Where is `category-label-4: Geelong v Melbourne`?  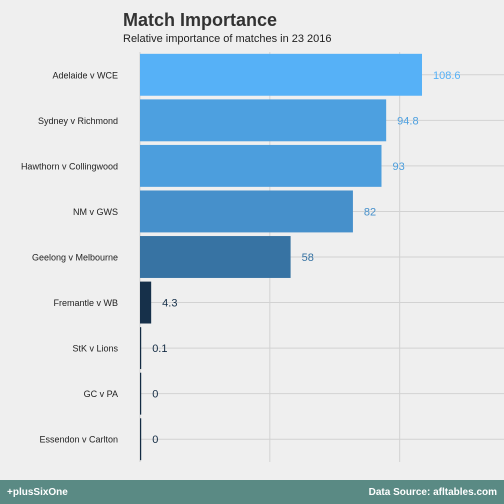 category-label-4: Geelong v Melbourne is located at coordinates (75, 258).